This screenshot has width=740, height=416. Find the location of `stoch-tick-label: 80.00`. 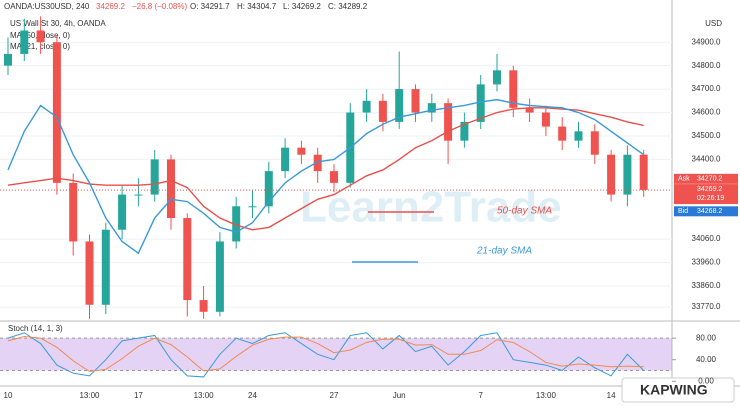

stoch-tick-label: 80.00 is located at coordinates (706, 337).